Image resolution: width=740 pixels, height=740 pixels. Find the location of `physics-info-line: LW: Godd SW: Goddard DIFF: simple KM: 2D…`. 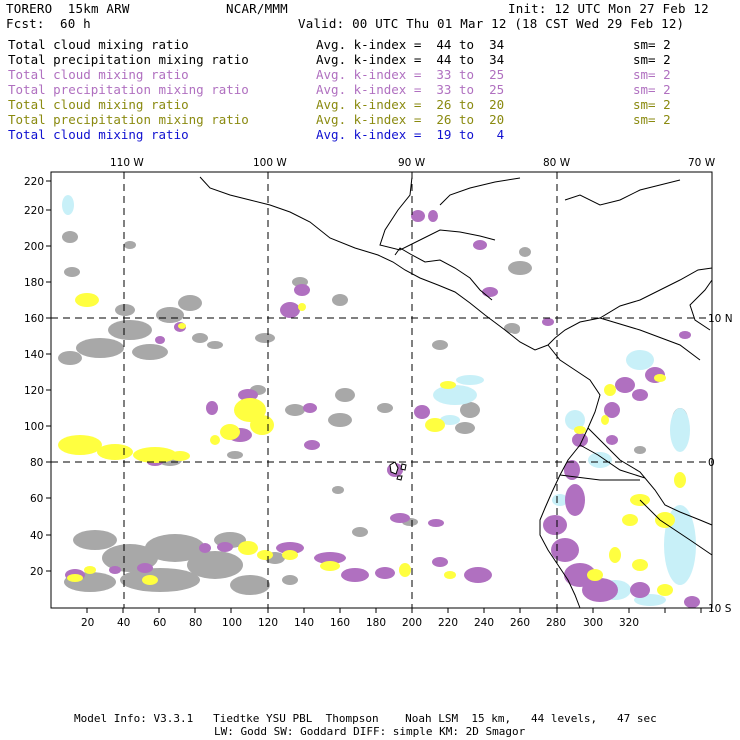

physics-info-line: LW: Godd SW: Goddard DIFF: simple KM: 2D… is located at coordinates (370, 731).